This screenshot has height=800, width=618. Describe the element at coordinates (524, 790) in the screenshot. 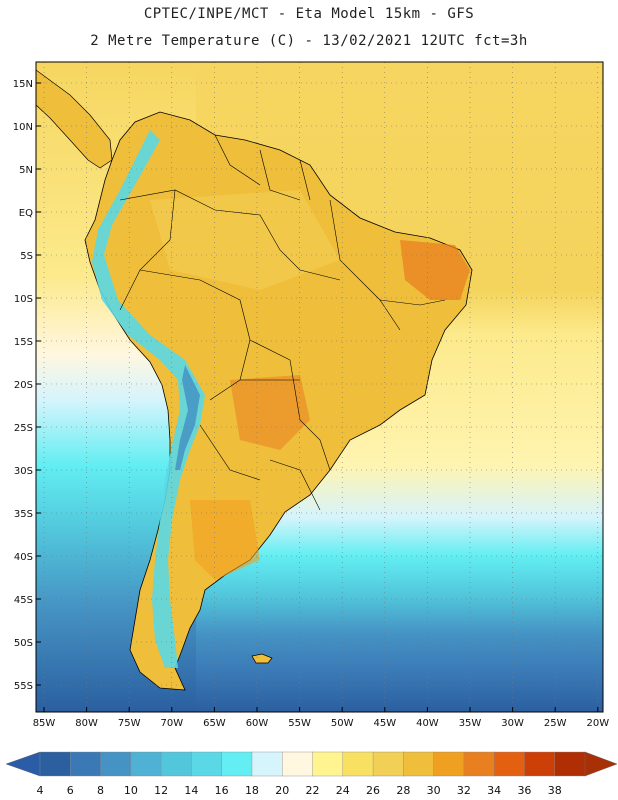

I see `colorbar-label: 36` at that location.